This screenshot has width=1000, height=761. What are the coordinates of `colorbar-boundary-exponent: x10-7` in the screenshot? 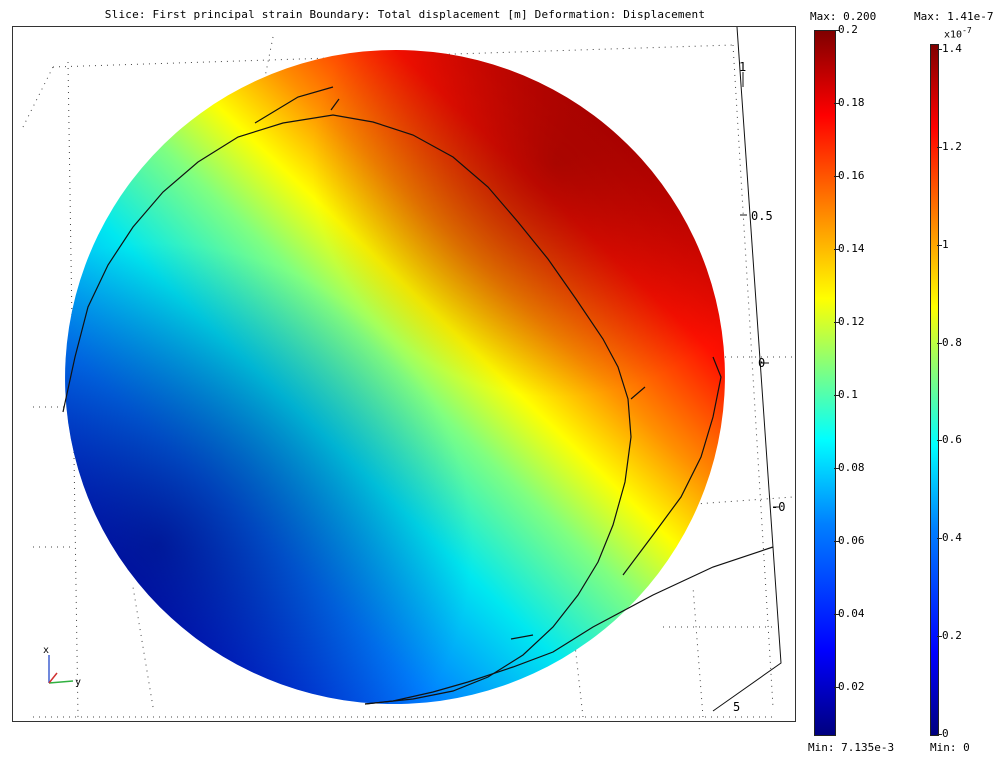 It's located at (958, 33).